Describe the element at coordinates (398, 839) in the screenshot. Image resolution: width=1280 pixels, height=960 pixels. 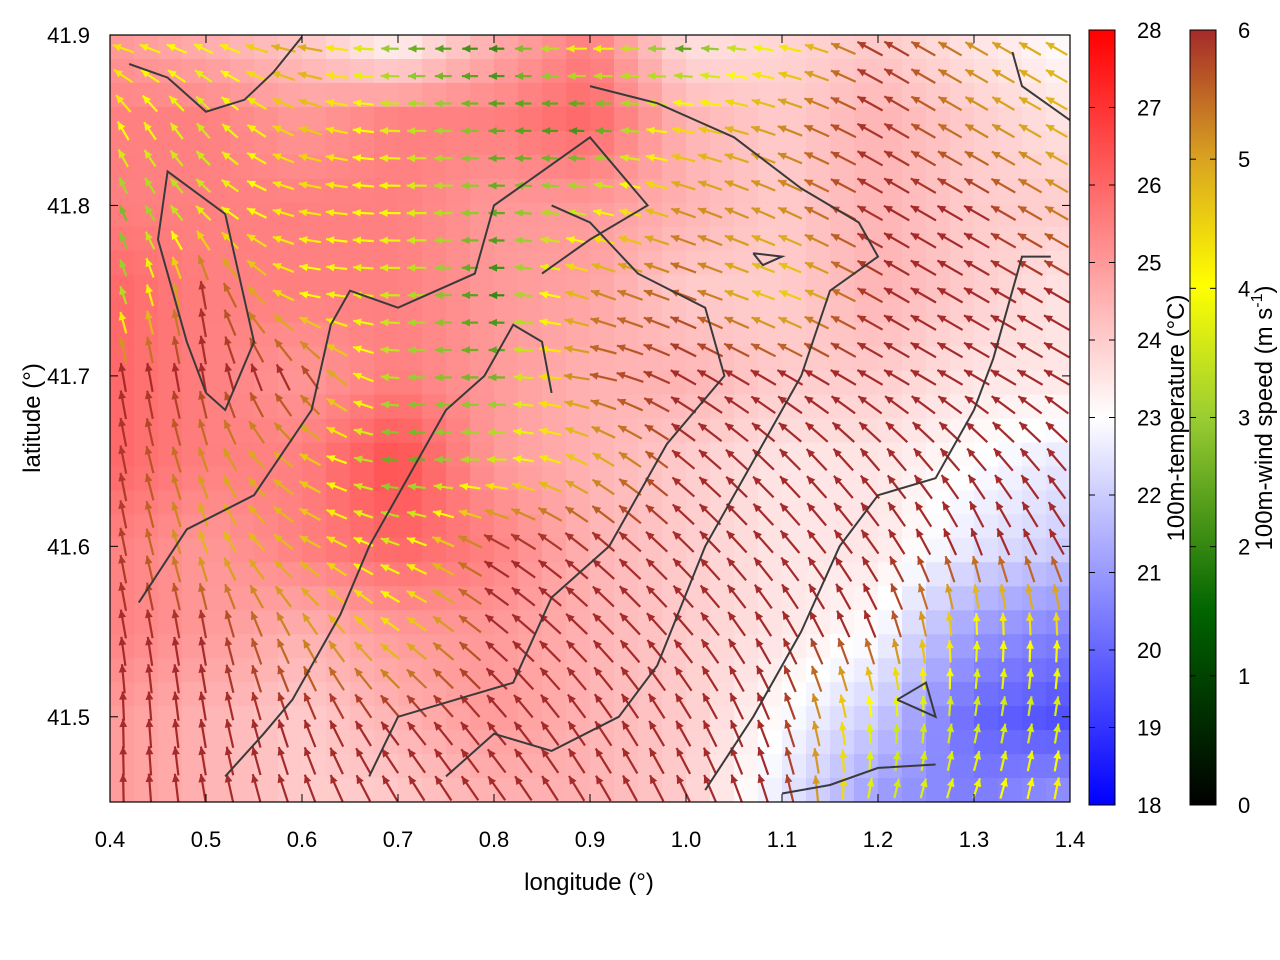
I see `x-tick-label: 0.7` at that location.